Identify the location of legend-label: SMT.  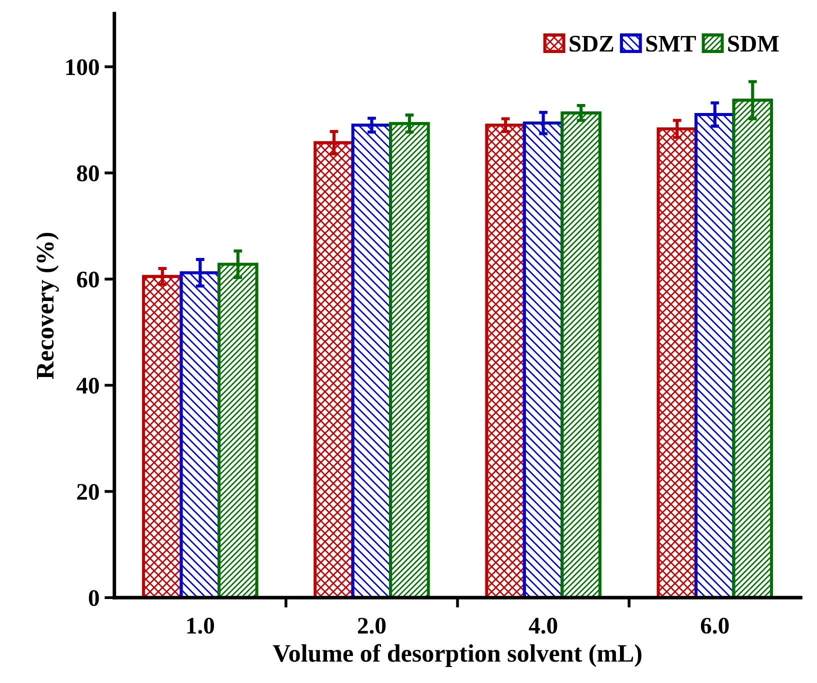
(671, 44).